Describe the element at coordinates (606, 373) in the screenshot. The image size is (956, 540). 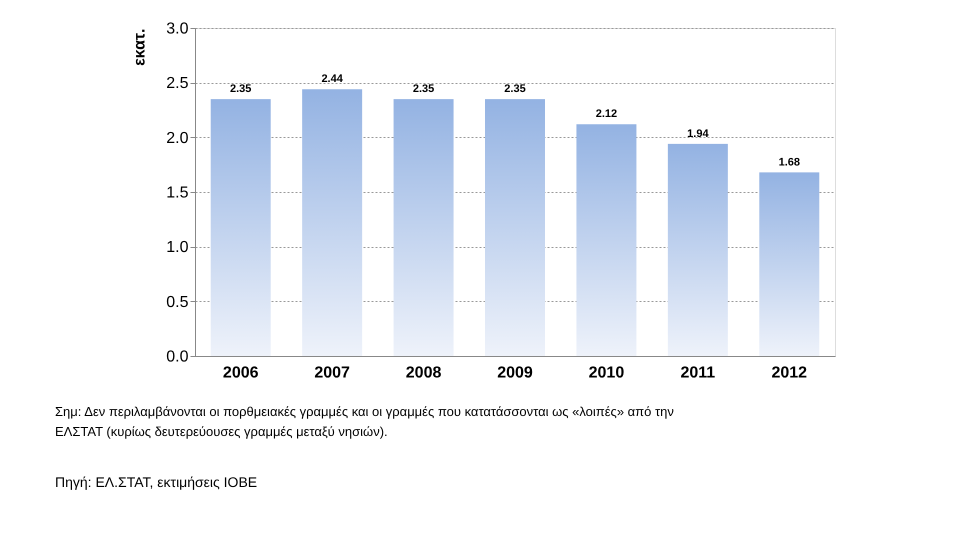
I see `x-tick-label: 2010` at that location.